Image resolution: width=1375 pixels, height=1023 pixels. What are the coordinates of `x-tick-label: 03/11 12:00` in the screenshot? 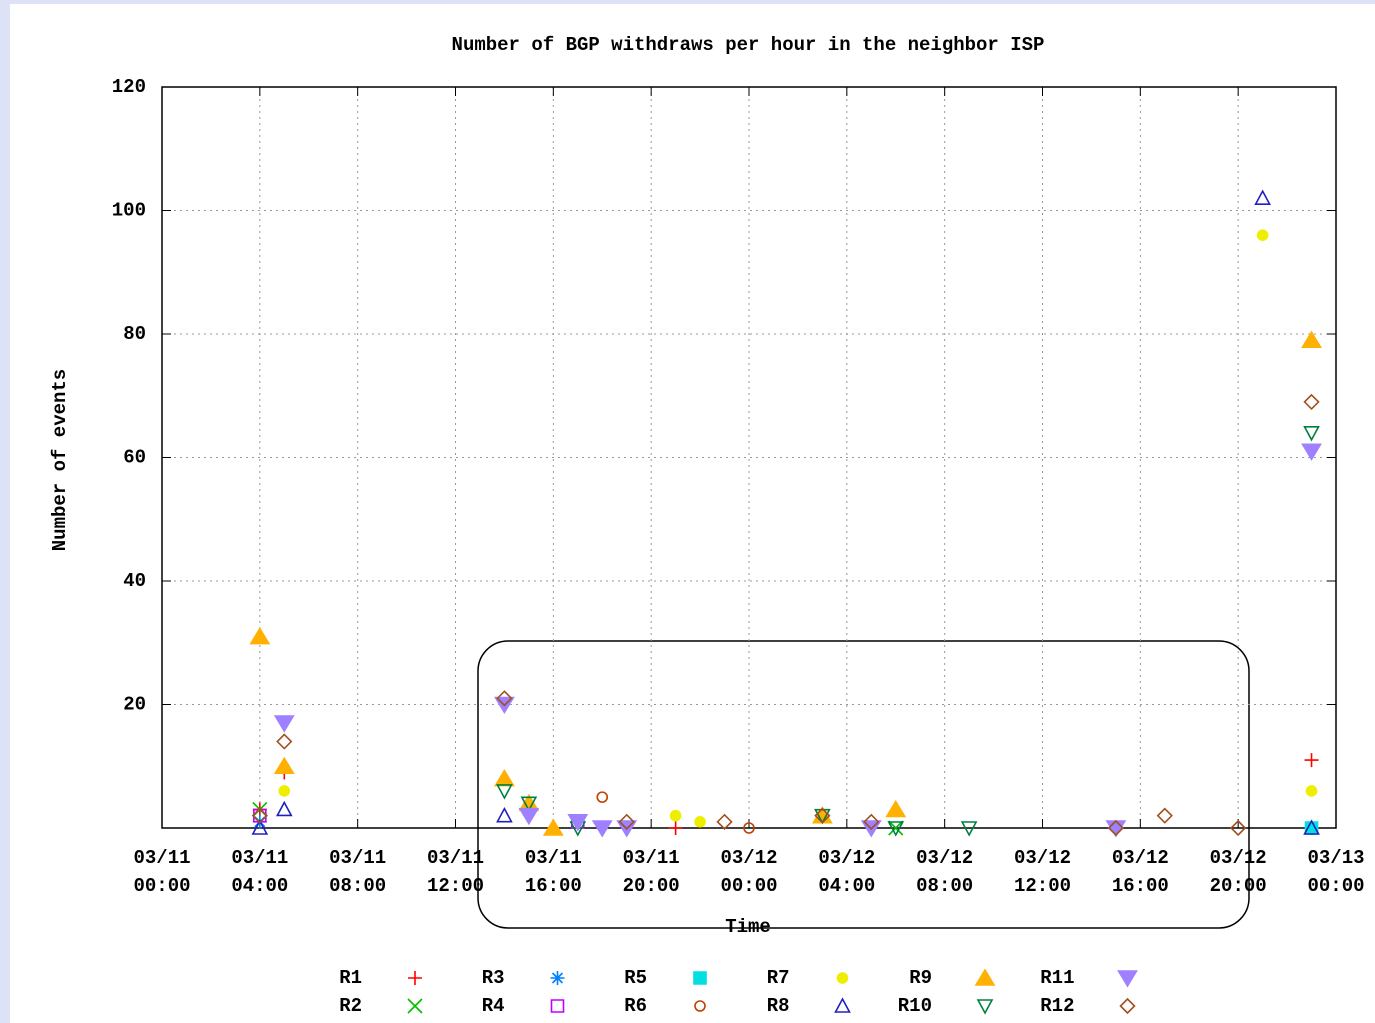 It's located at (455, 872).